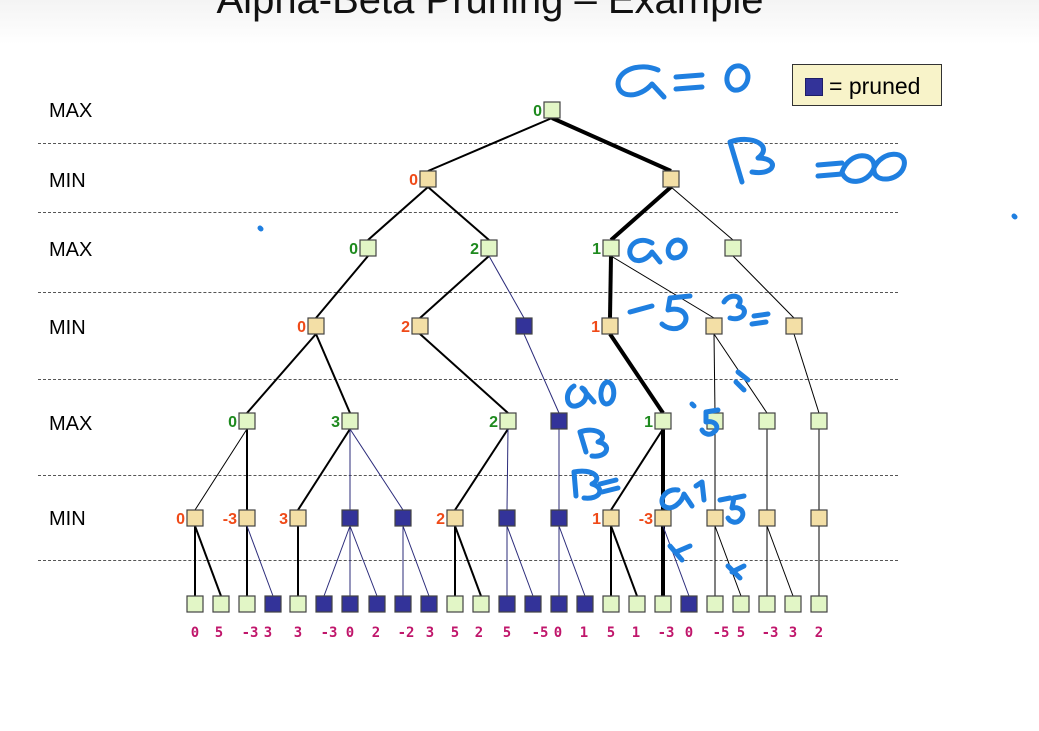 The width and height of the screenshot is (1039, 731). Describe the element at coordinates (268, 633) in the screenshot. I see `leaf-value: 3` at that location.